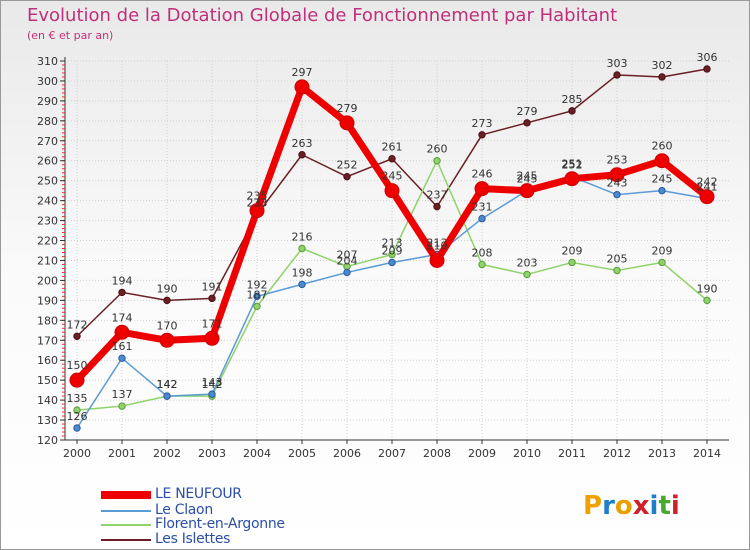 The height and width of the screenshot is (550, 750). What do you see at coordinates (572, 453) in the screenshot?
I see `x-tick-label: 2011` at bounding box center [572, 453].